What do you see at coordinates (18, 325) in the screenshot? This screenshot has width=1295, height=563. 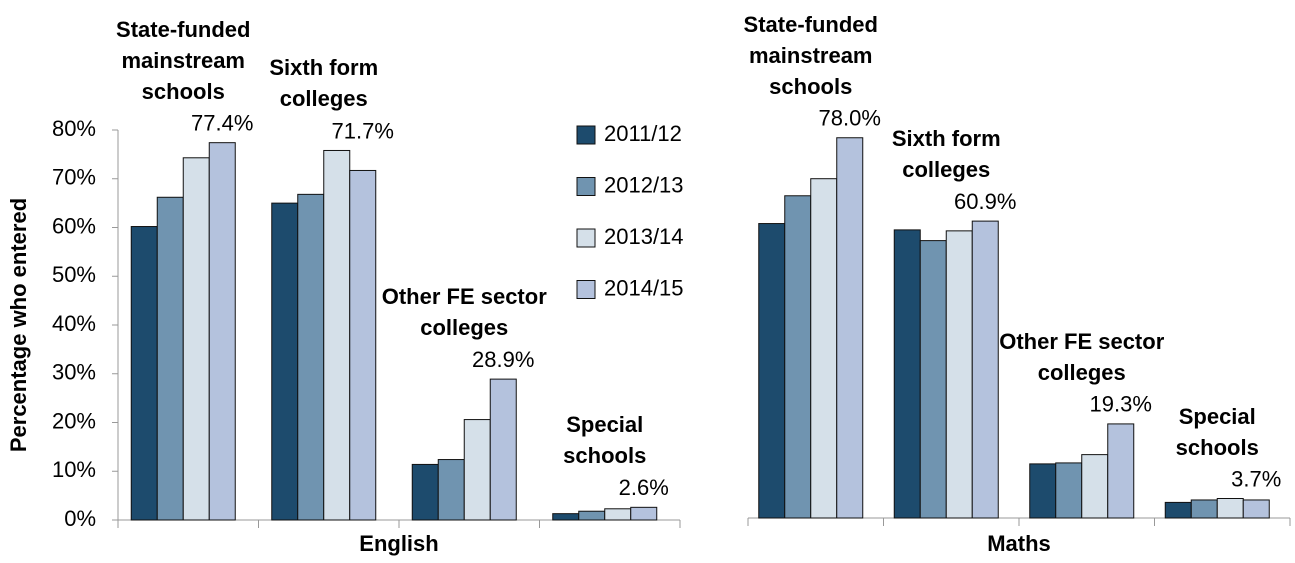 I see `y-axis-label: Percentage who entered` at bounding box center [18, 325].